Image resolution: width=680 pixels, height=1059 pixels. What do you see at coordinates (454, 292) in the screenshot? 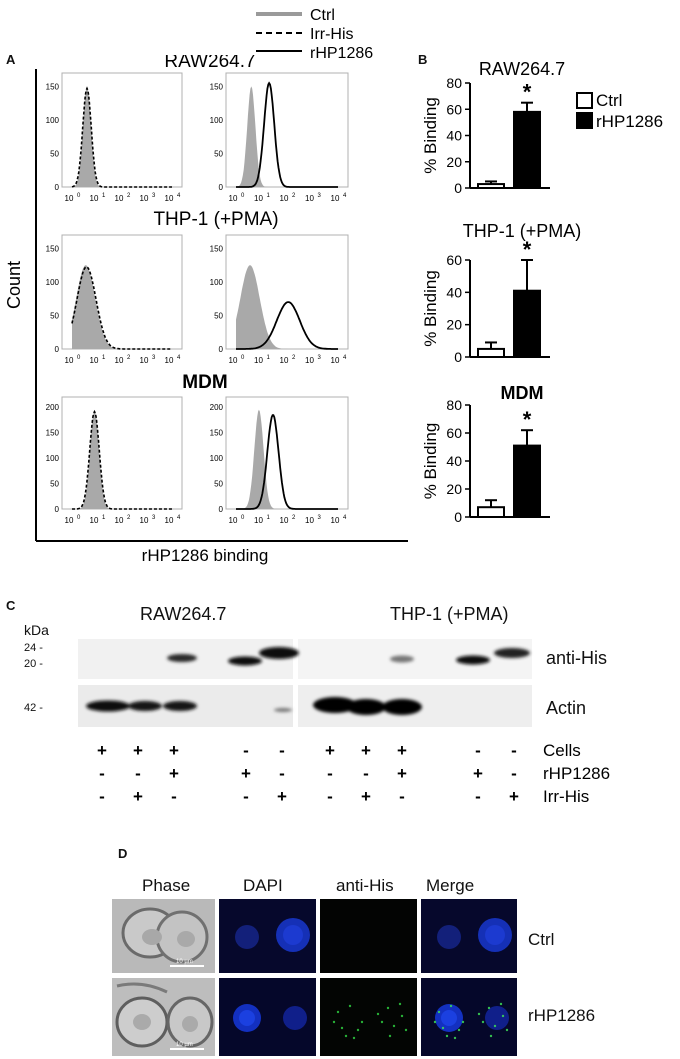
I see `bar-y-tick-label: 40` at bounding box center [454, 292].